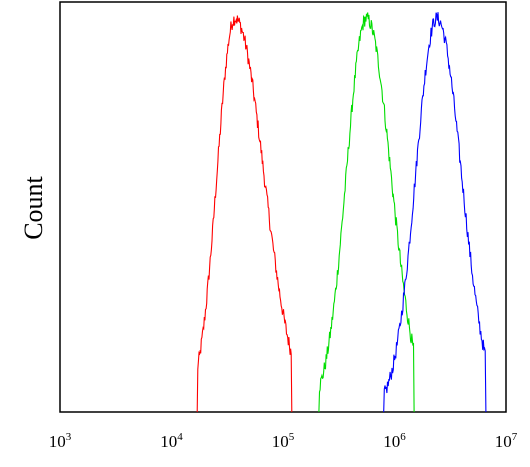 The width and height of the screenshot is (530, 467). What do you see at coordinates (171, 441) in the screenshot?
I see `x-tick-label-2: 10⁴` at bounding box center [171, 441].